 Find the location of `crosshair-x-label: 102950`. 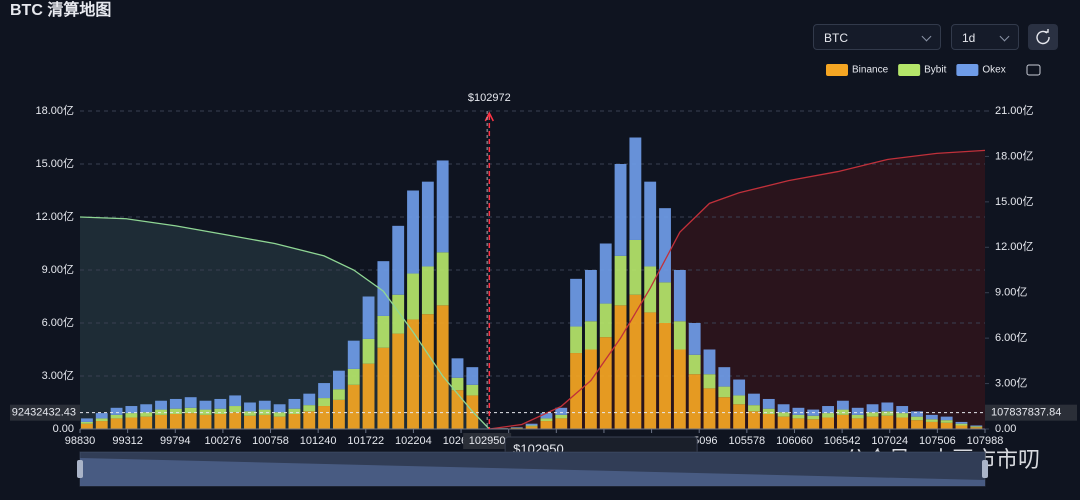

crosshair-x-label: 102950 is located at coordinates (487, 441).